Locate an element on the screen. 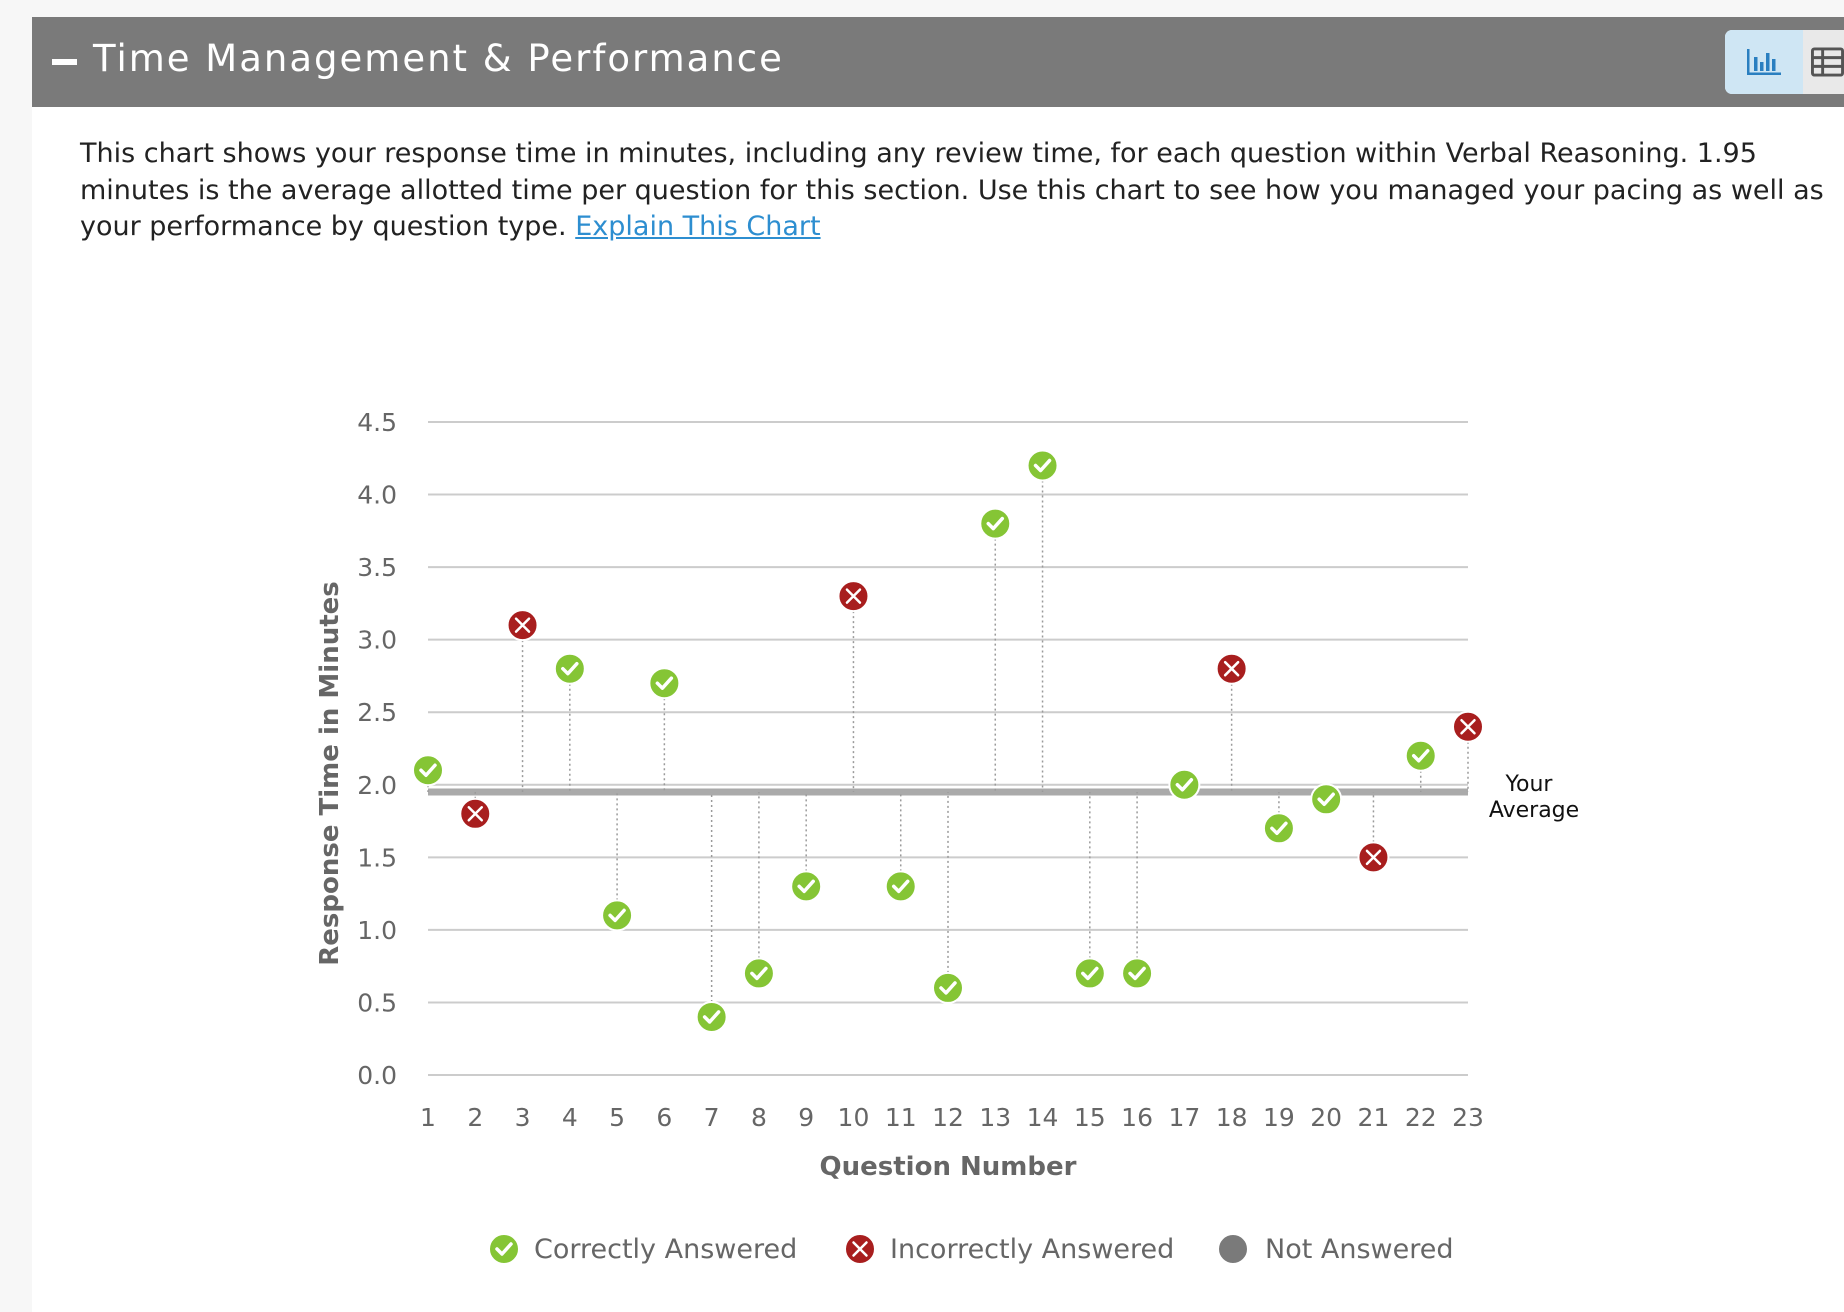  table-view-button is located at coordinates (1823, 62).